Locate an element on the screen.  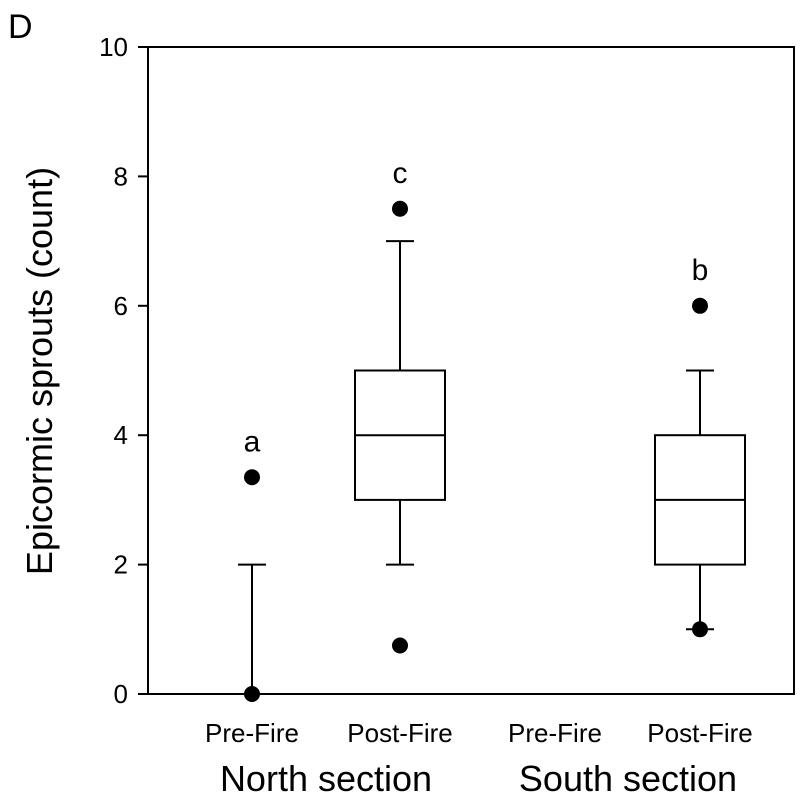
y-axis: 0 2 4 6 8 10 is located at coordinates (123, 370).